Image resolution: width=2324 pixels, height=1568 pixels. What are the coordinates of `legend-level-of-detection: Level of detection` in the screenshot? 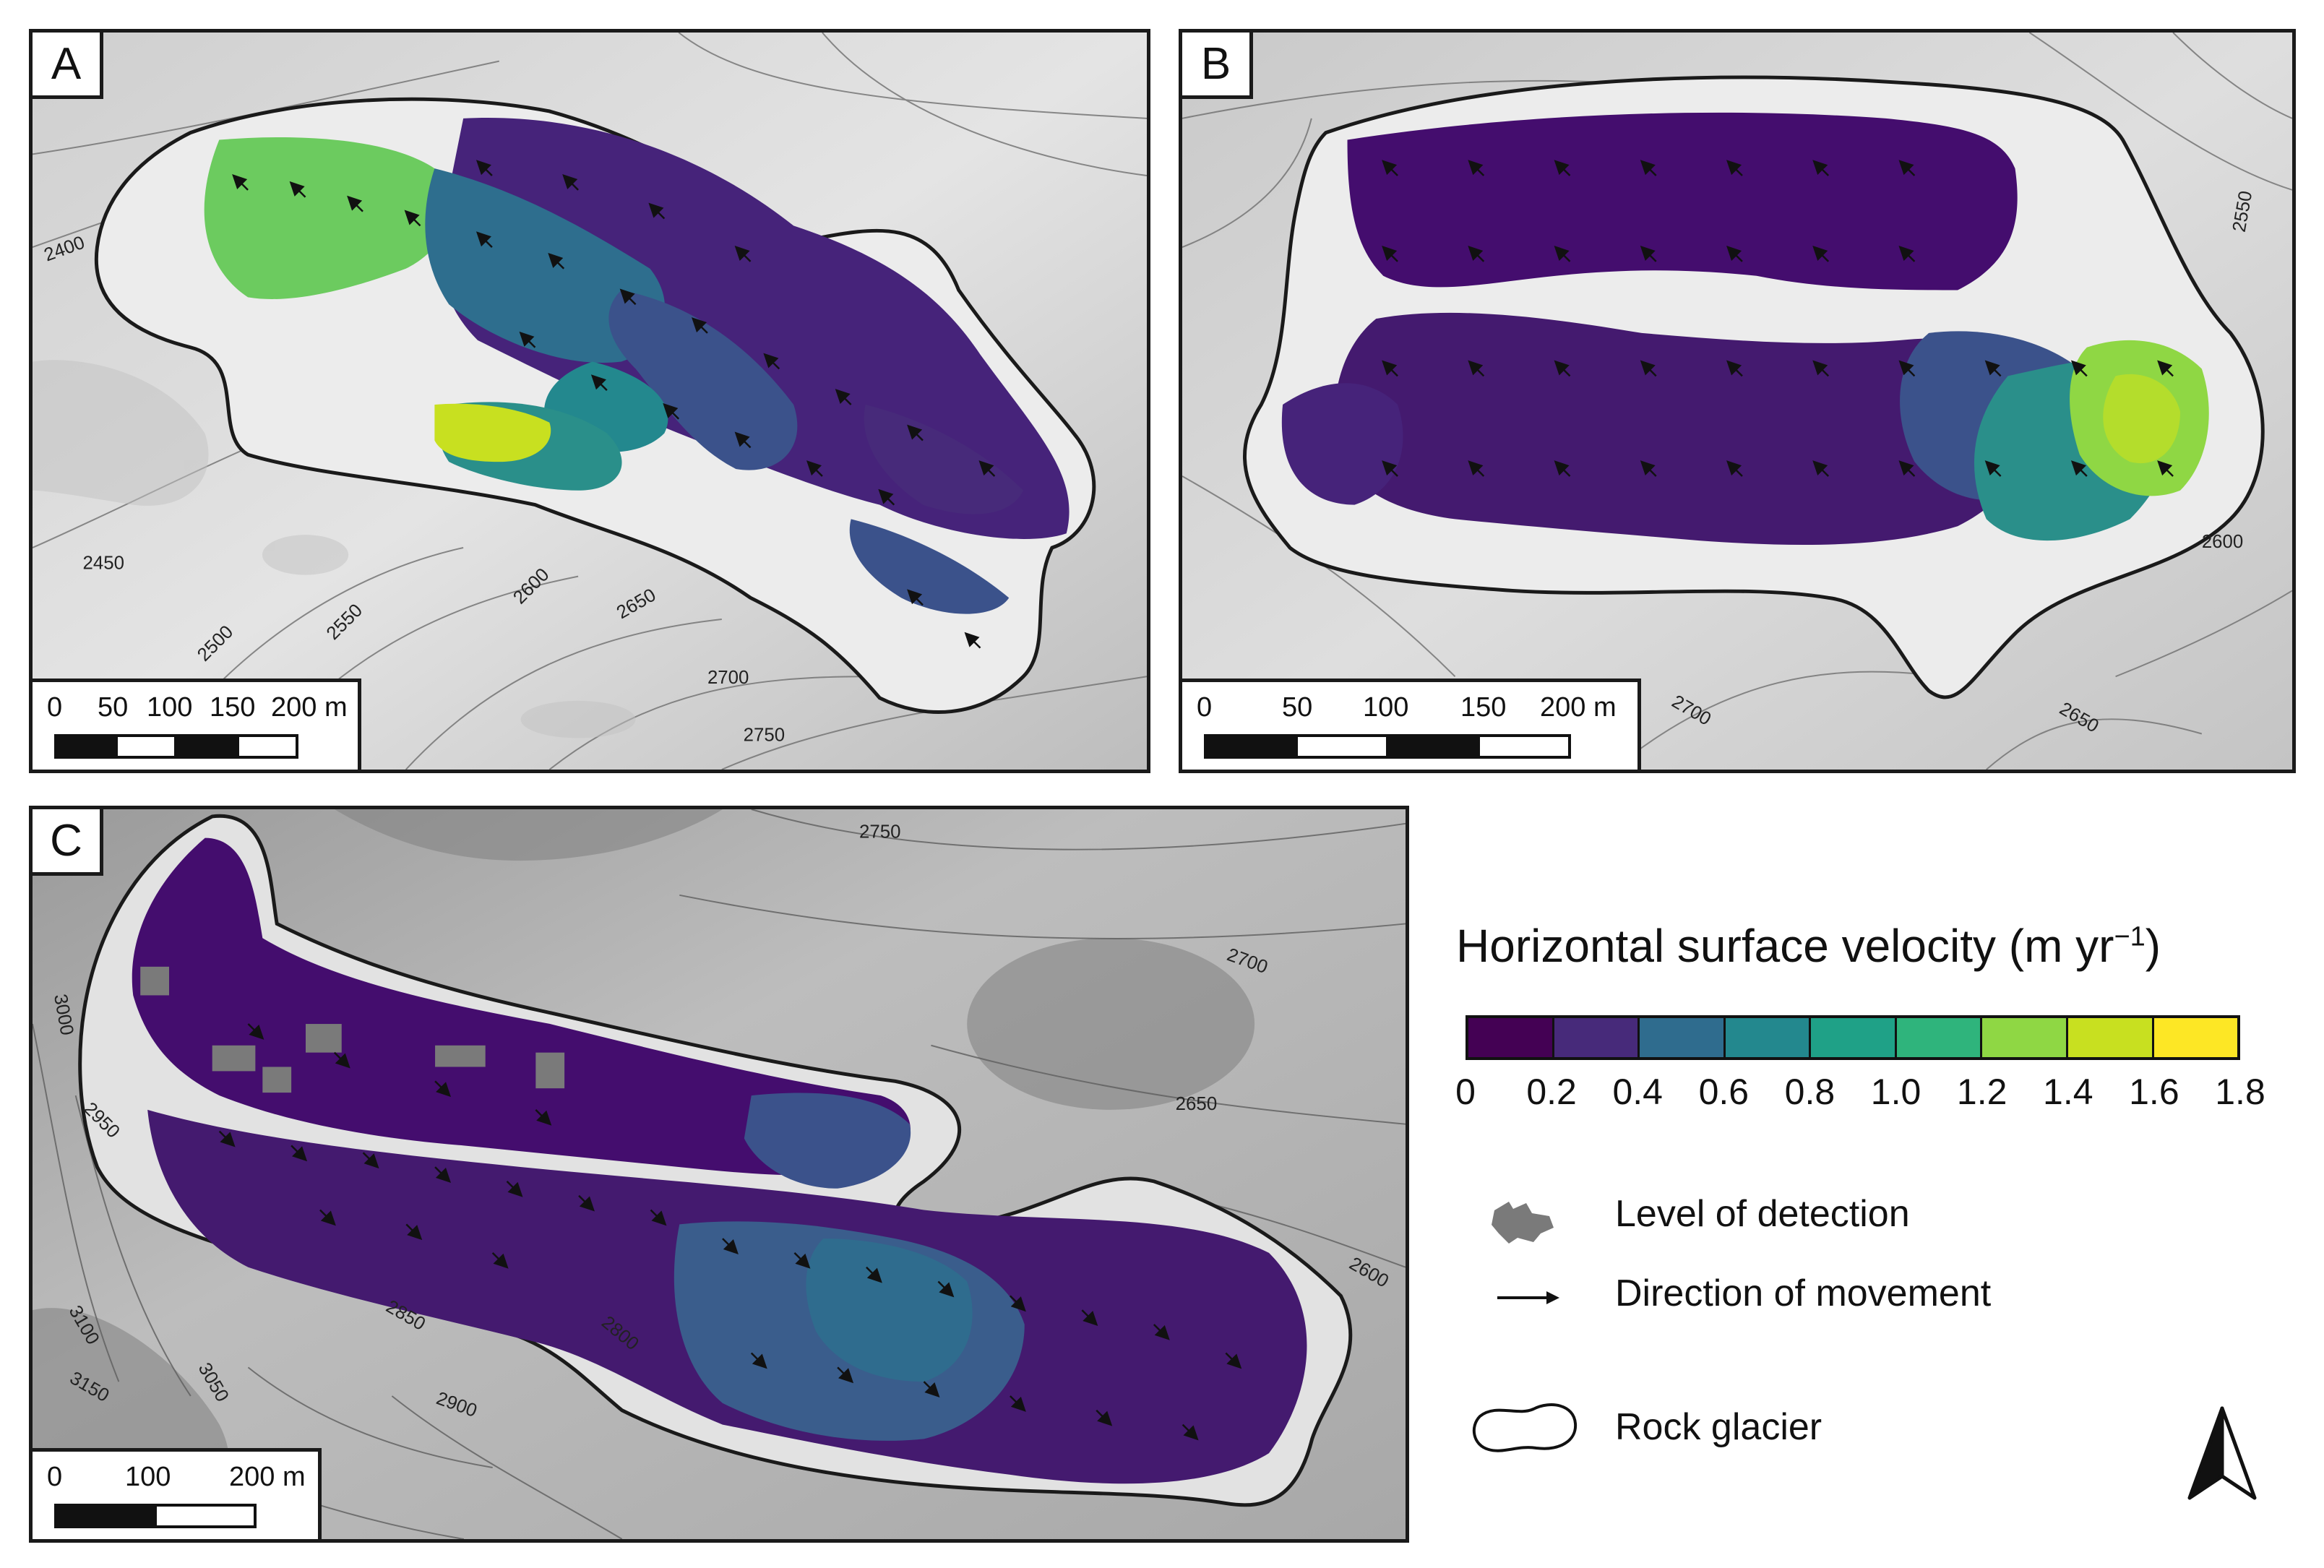 It's located at (1762, 1214).